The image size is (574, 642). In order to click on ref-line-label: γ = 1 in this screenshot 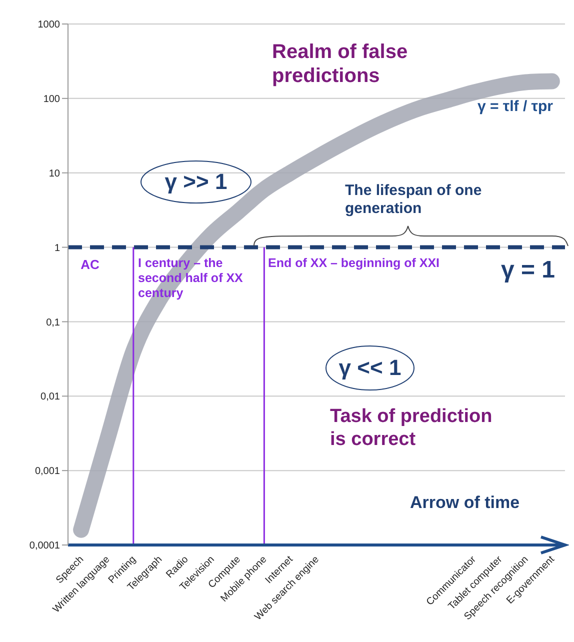, I will do `click(527, 270)`.